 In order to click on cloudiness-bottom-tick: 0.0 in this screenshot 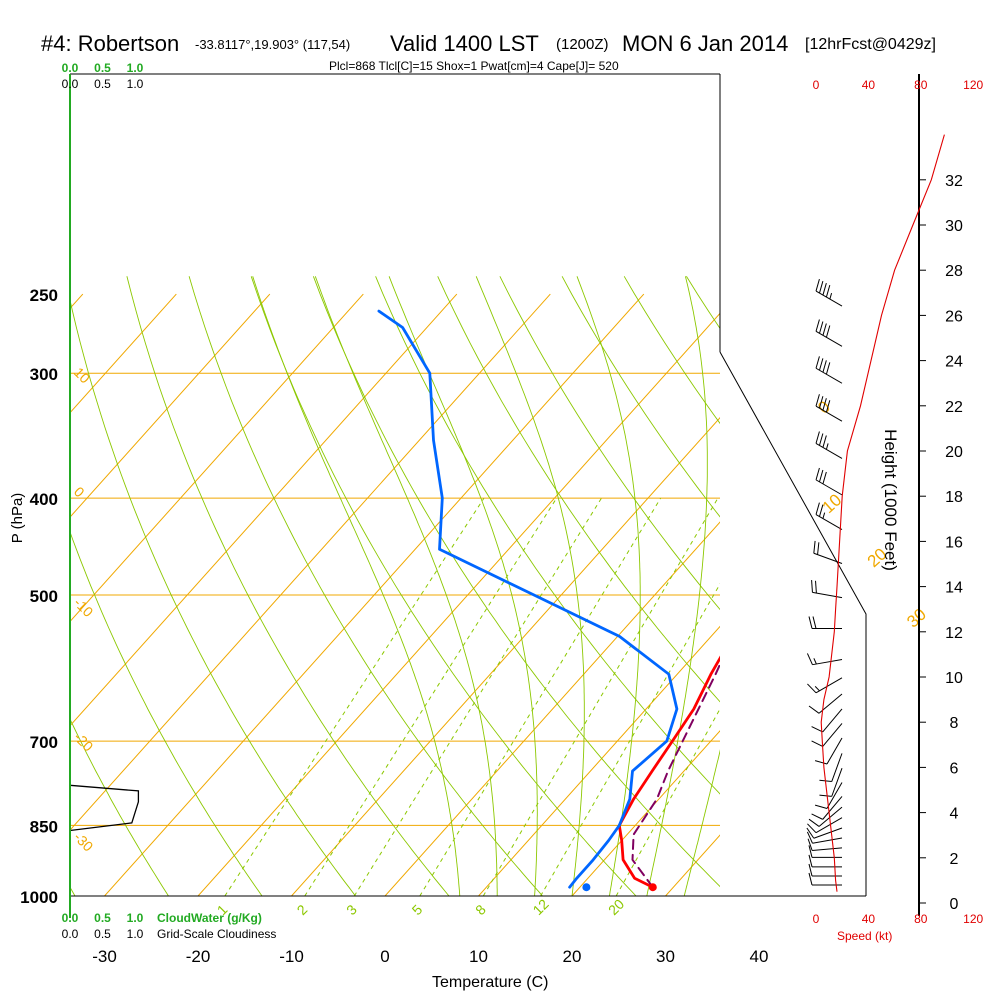, I will do `click(70, 934)`.